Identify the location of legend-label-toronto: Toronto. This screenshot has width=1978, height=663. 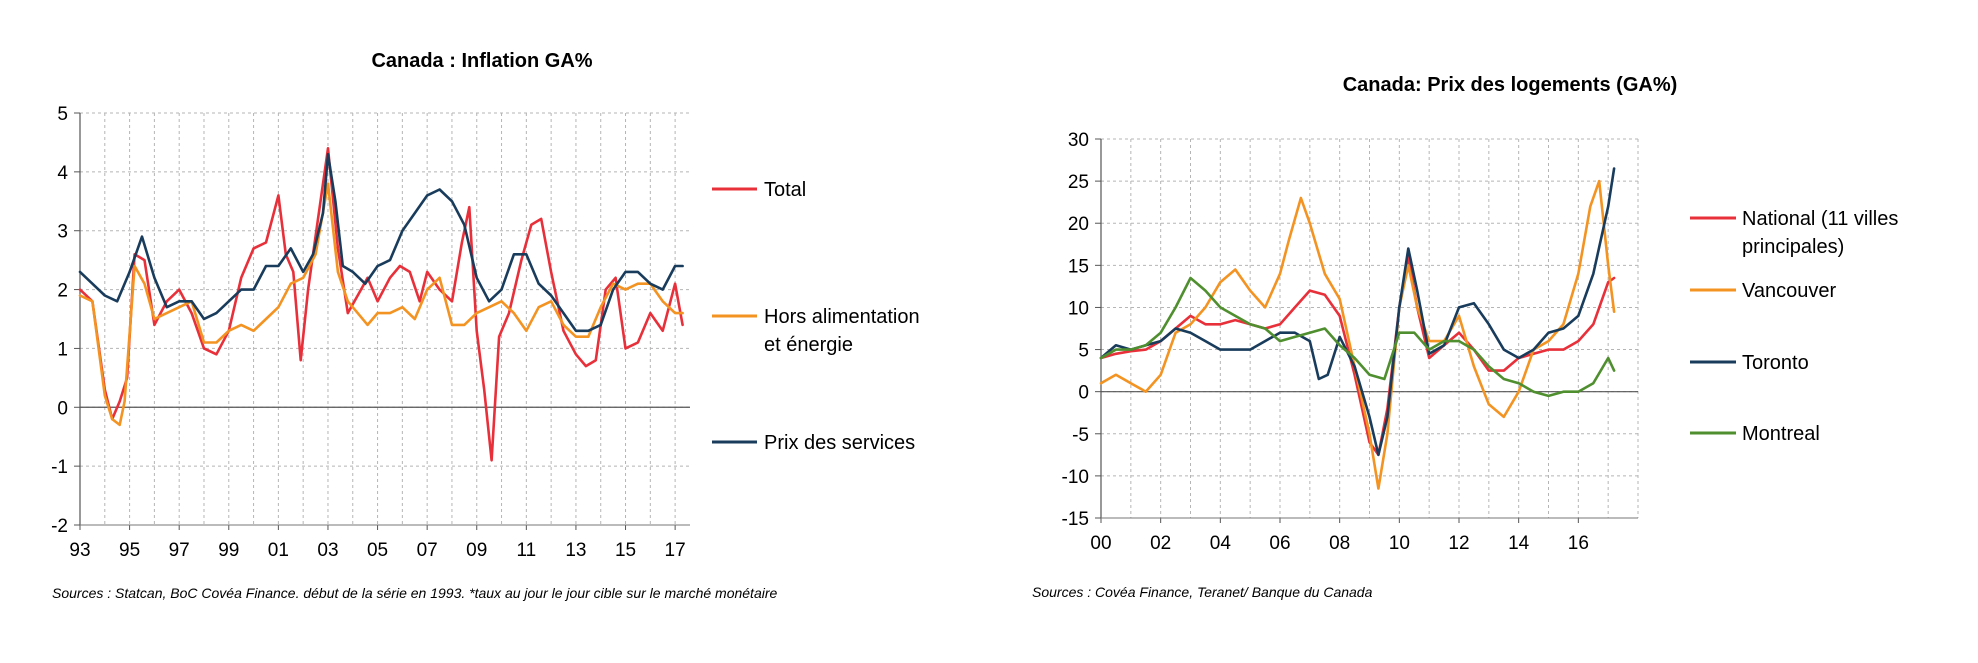
(1775, 363).